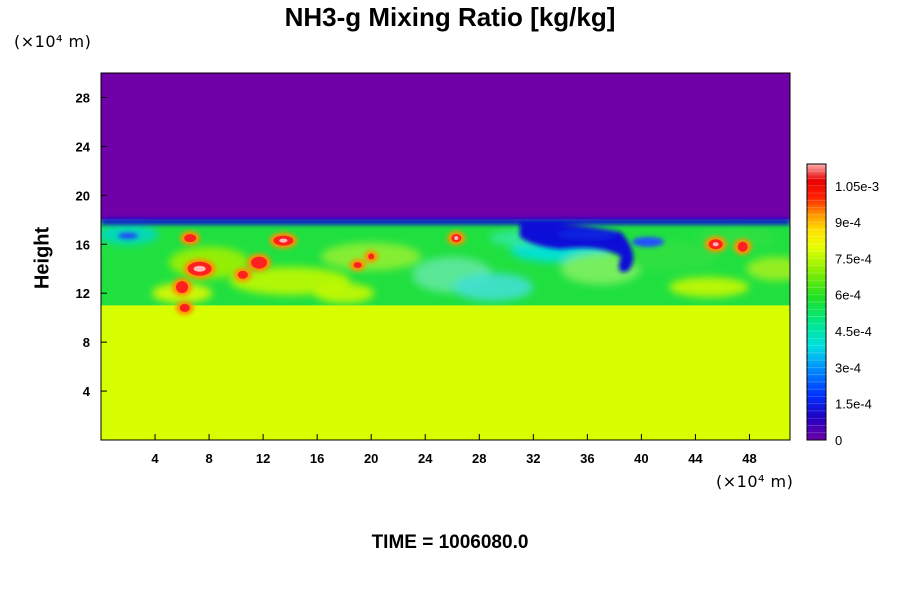  Describe the element at coordinates (91, 244) in the screenshot. I see `y-axis: 4 8 12 16 20 24 28` at that location.